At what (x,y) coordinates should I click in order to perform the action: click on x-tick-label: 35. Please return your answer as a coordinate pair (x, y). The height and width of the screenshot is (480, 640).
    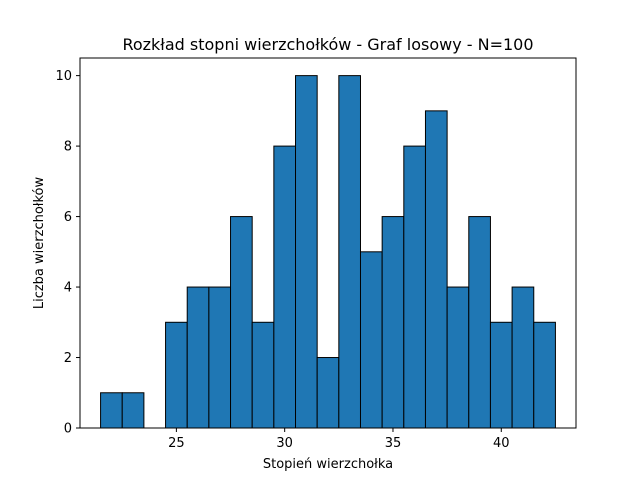
    Looking at the image, I should click on (393, 443).